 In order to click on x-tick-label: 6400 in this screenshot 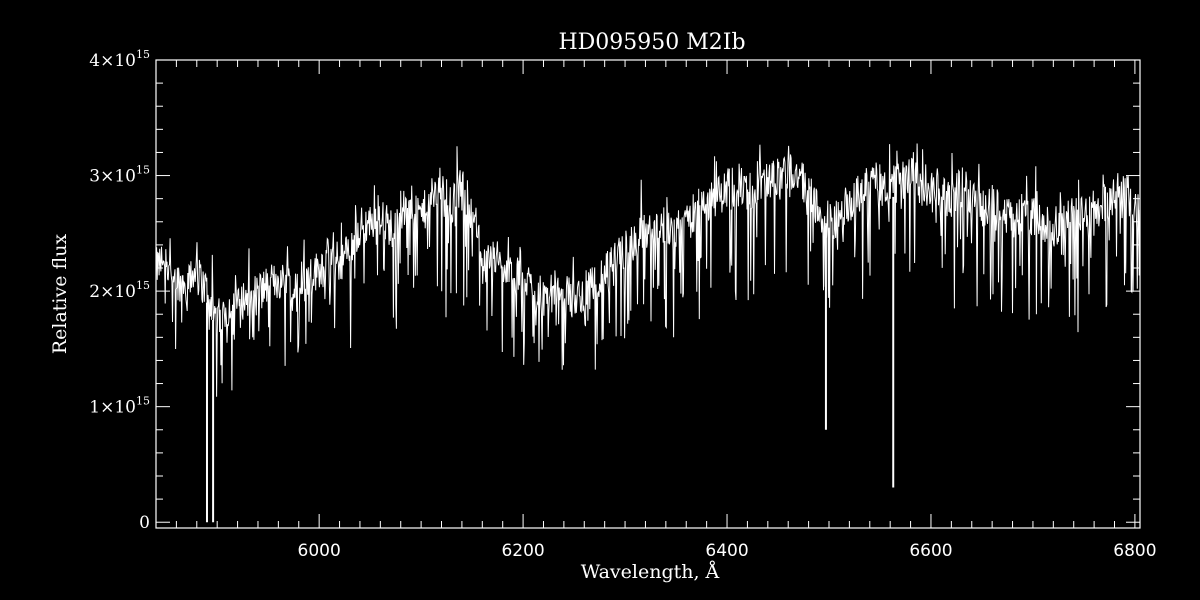, I will do `click(726, 551)`.